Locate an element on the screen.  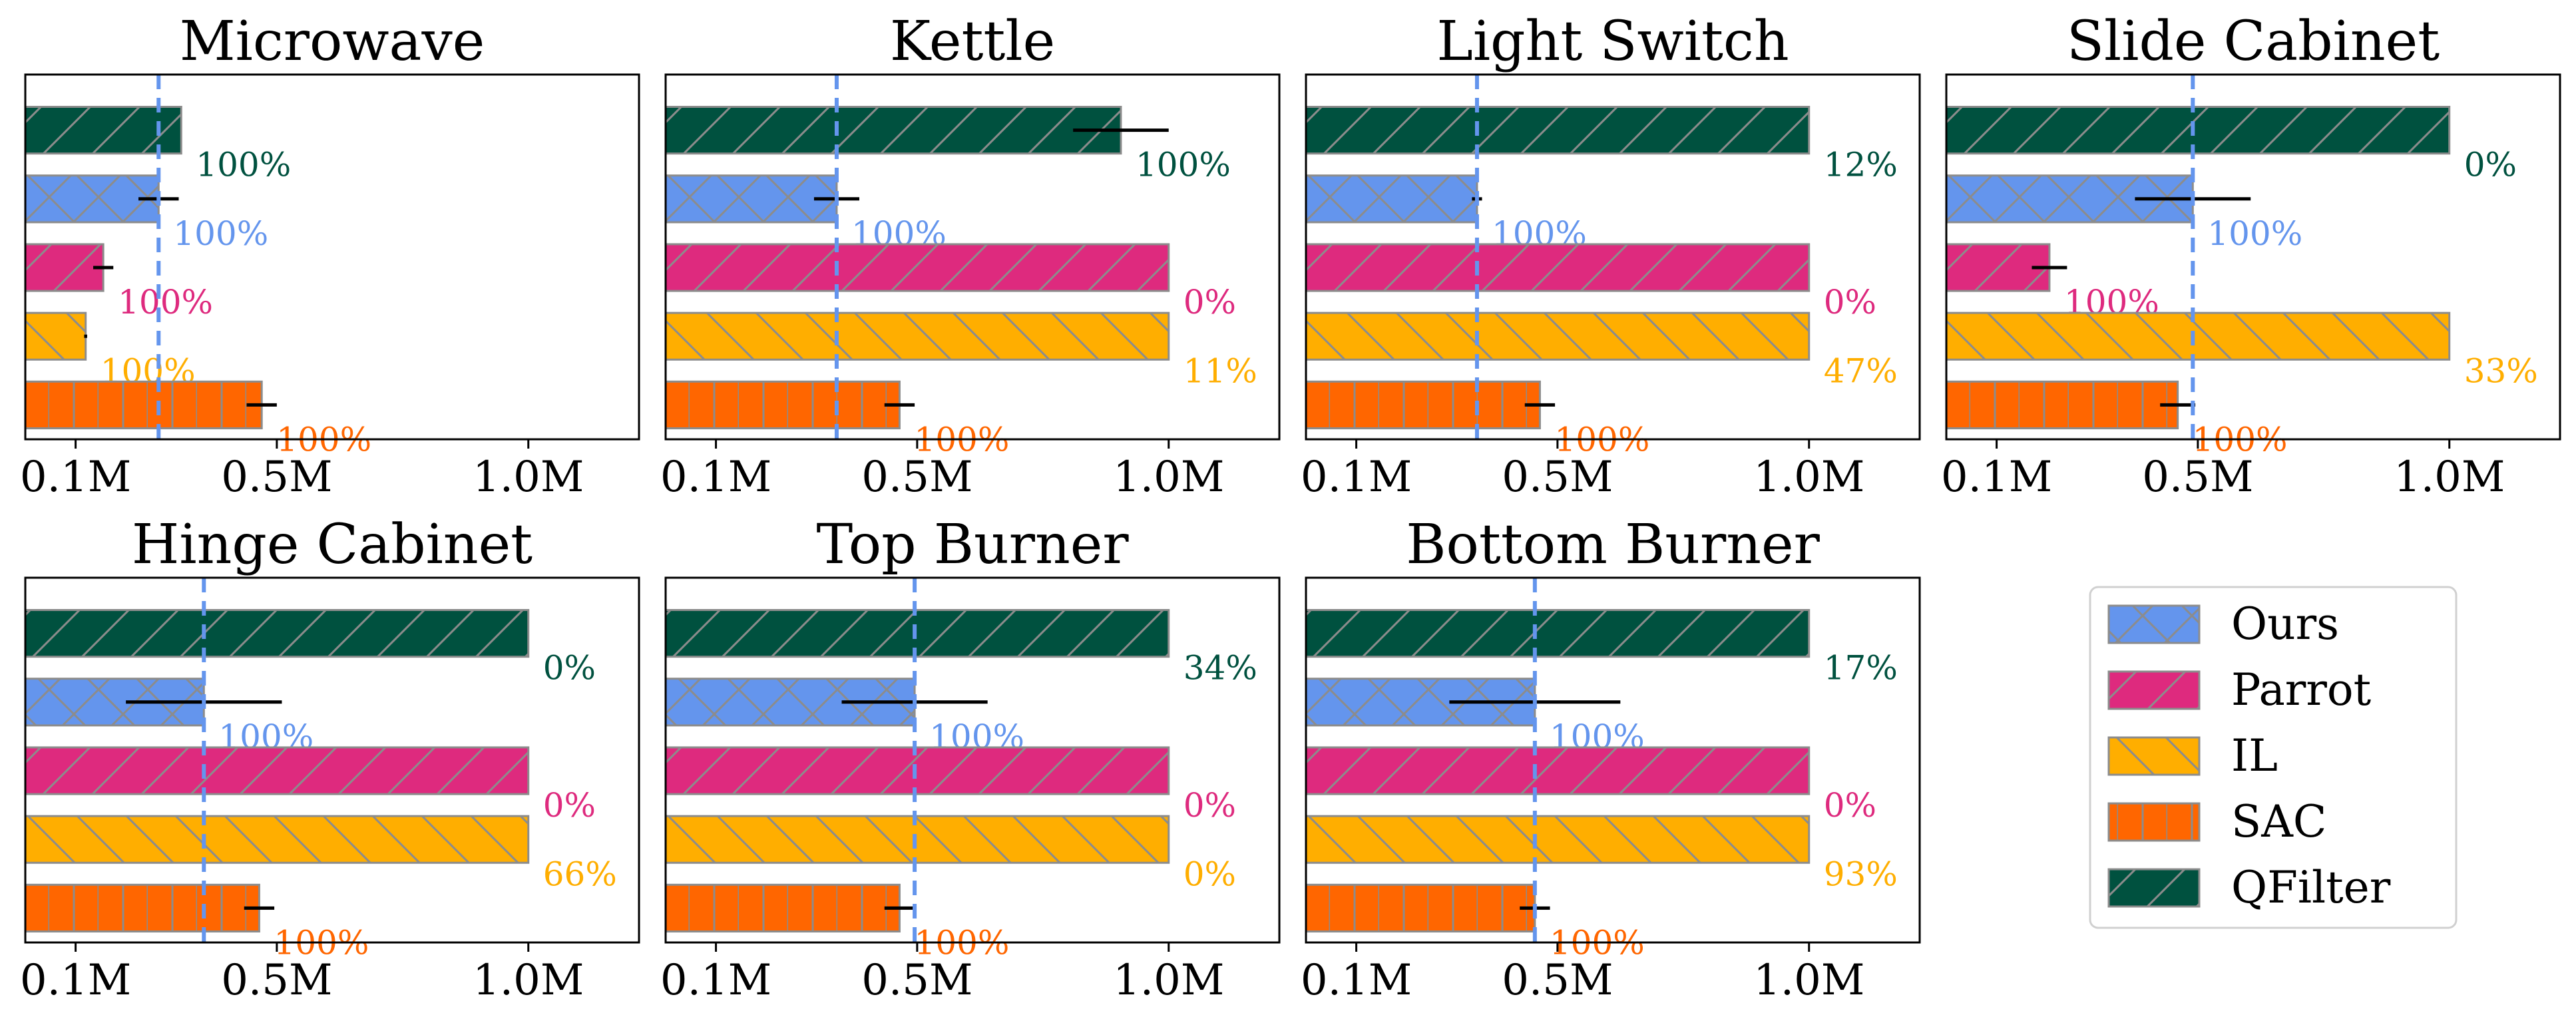
legend-label-sac: SAC is located at coordinates (2278, 821).